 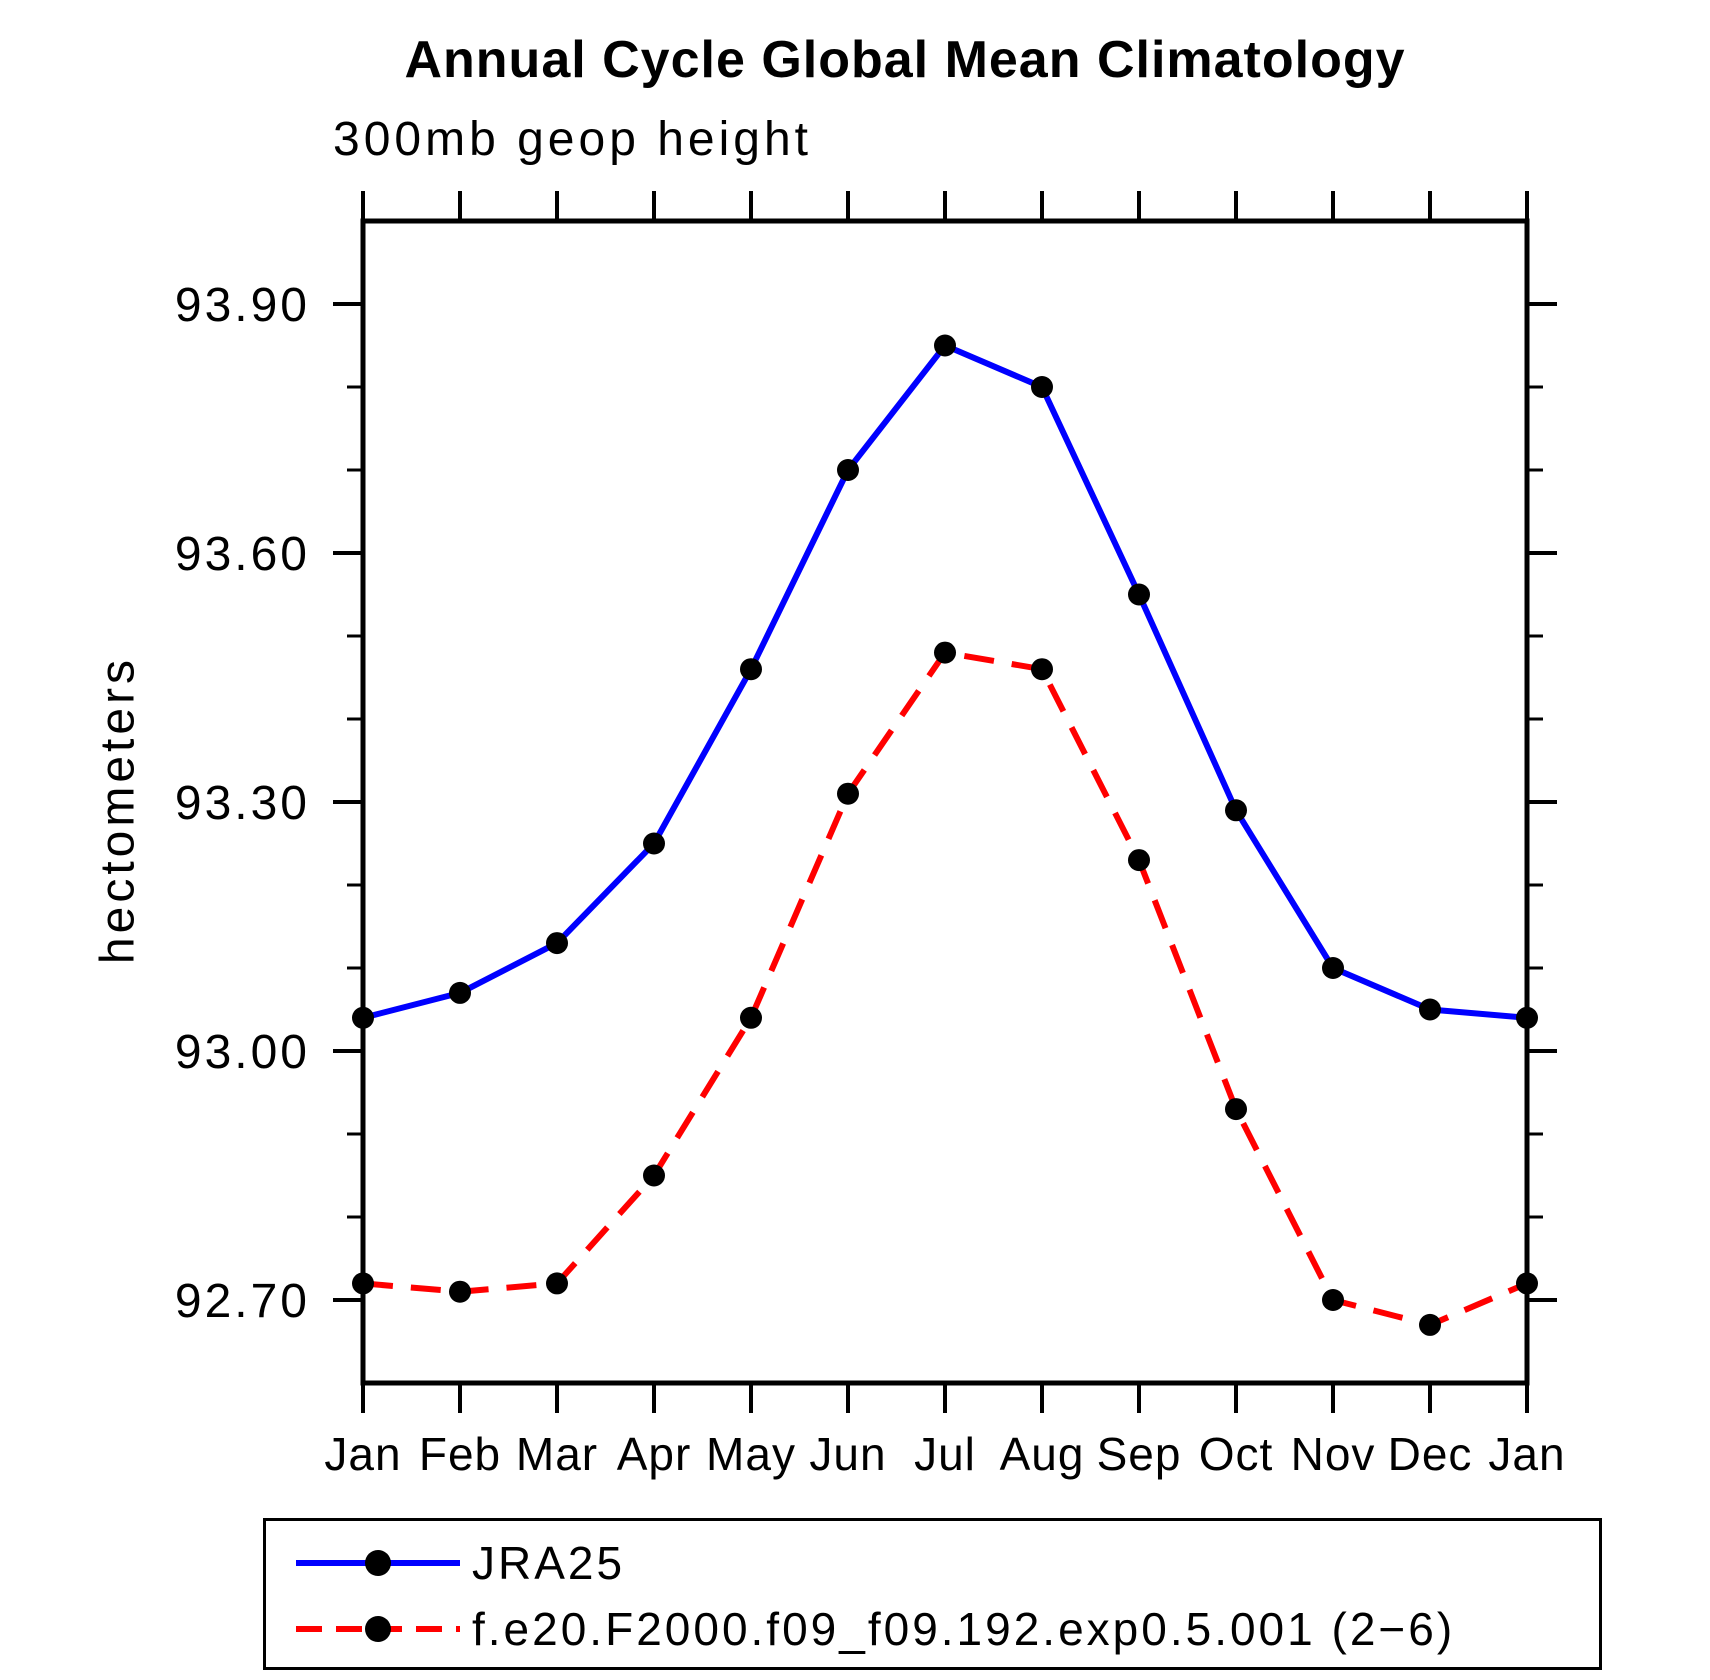 What do you see at coordinates (549, 1563) in the screenshot?
I see `legend-label-jra25: JRA25` at bounding box center [549, 1563].